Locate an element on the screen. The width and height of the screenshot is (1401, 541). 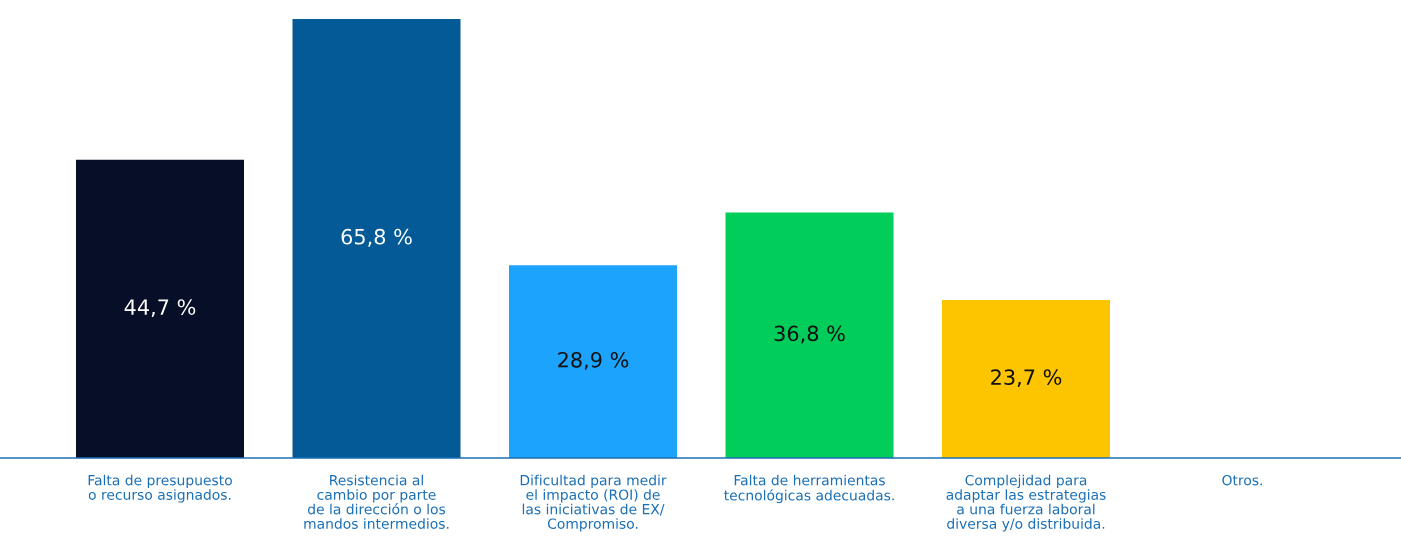
x-tick-label: Resistencia al cambio por parte de la dirección o los mandos intermedios. is located at coordinates (376, 501).